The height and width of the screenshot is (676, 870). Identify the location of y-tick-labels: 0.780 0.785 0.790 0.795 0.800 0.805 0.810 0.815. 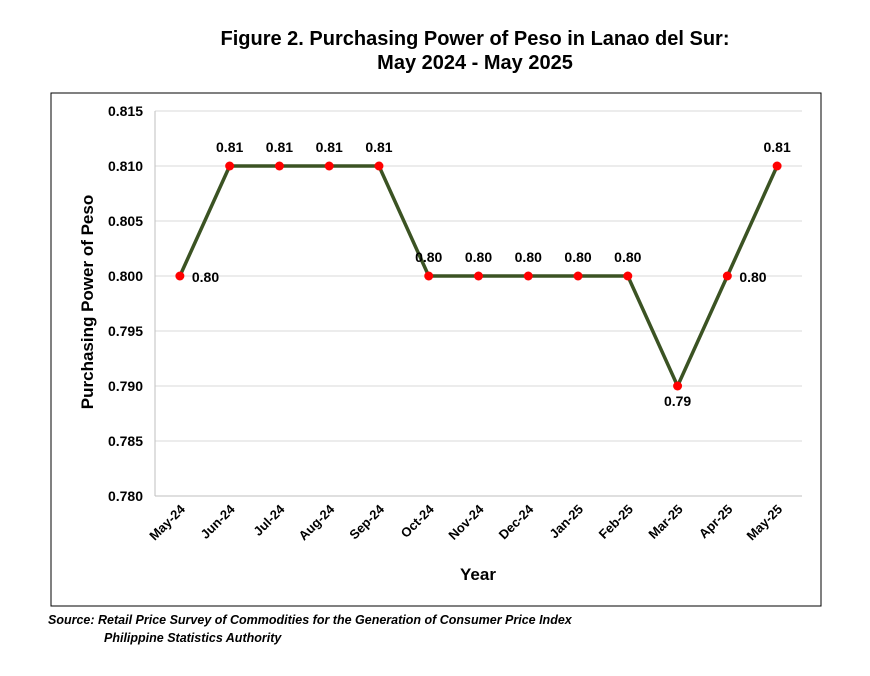
(125, 303).